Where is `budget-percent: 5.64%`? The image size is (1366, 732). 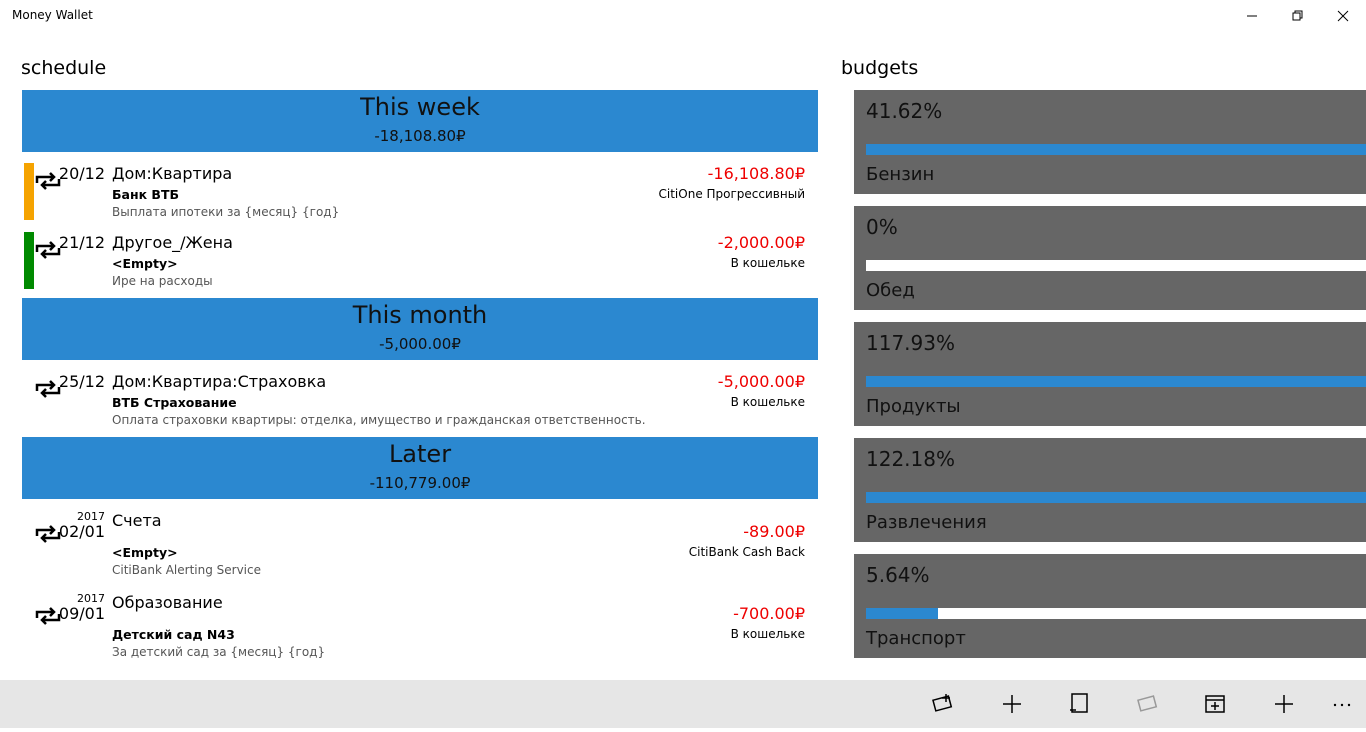 budget-percent: 5.64% is located at coordinates (898, 575).